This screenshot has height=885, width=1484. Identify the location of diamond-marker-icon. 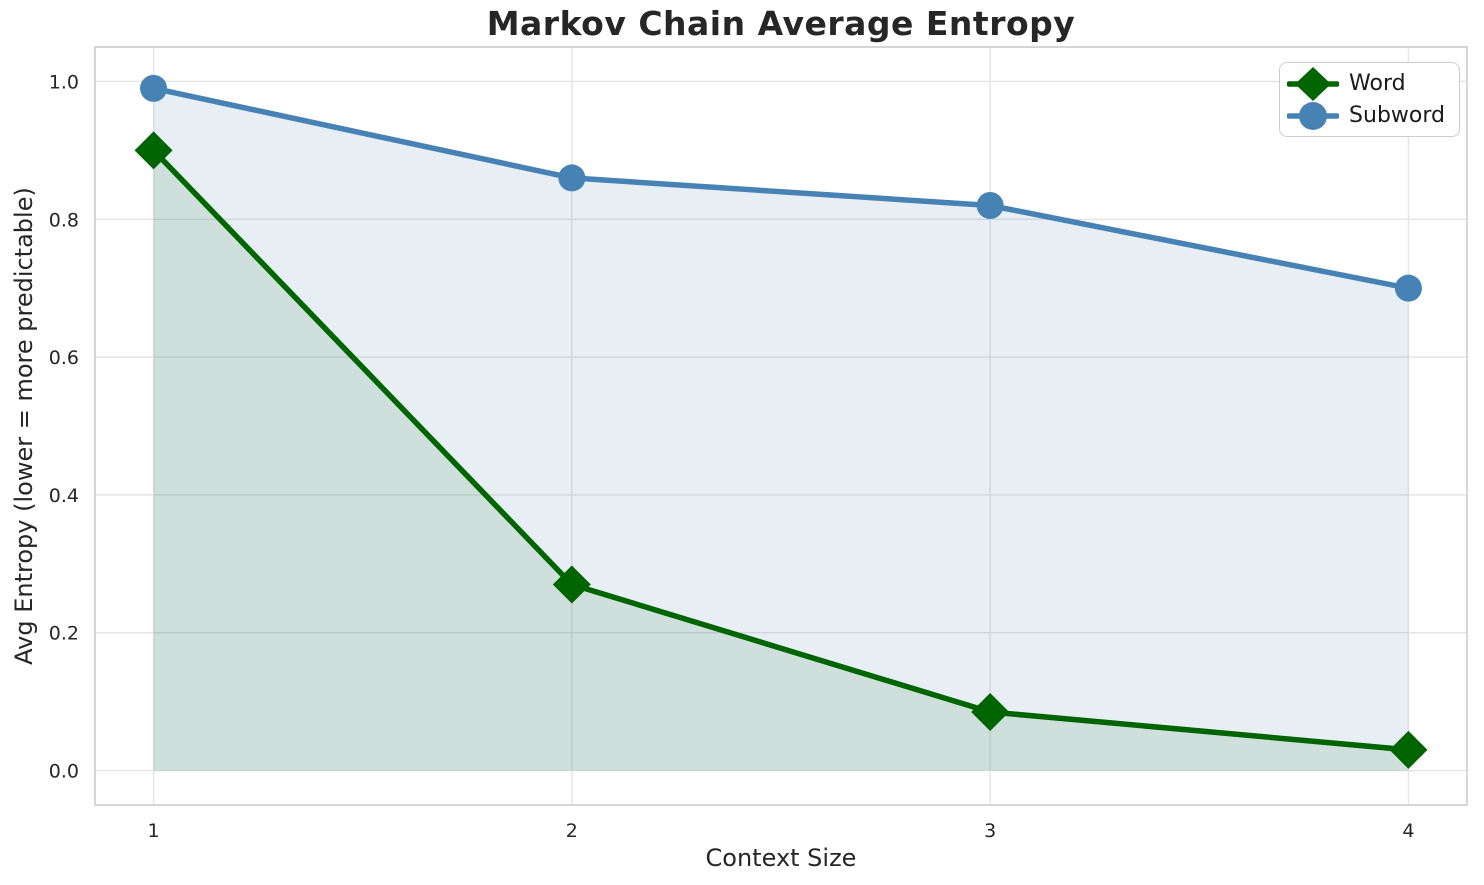
(1313, 83).